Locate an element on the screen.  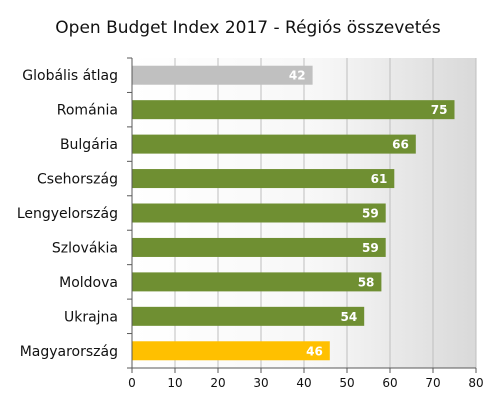
data-label: 54 is located at coordinates (348, 317).